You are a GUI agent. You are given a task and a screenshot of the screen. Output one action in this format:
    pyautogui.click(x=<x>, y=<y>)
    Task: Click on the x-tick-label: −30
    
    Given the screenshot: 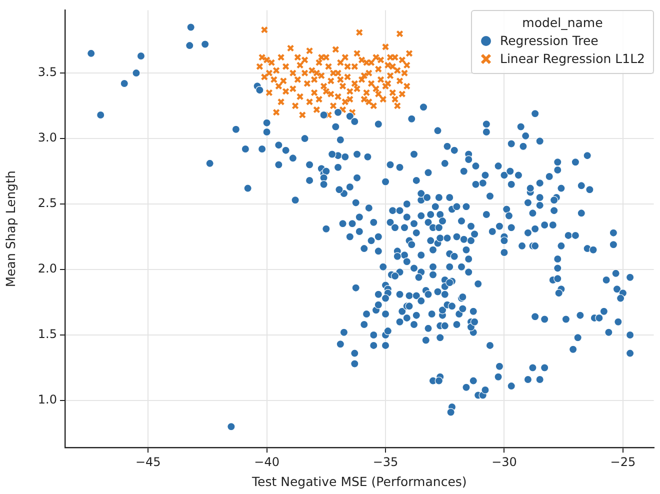 What is the action you would take?
    pyautogui.click(x=504, y=461)
    